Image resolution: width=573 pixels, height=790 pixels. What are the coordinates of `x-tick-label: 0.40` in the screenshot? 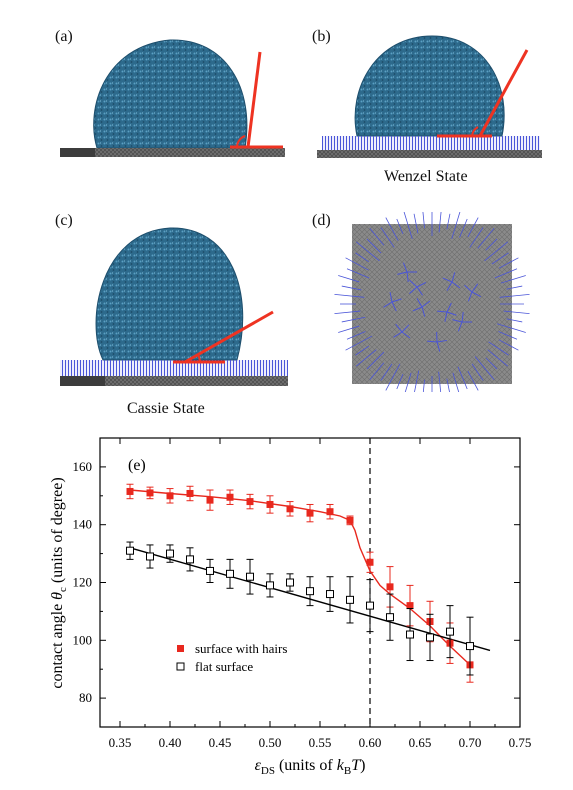 It's located at (170, 742).